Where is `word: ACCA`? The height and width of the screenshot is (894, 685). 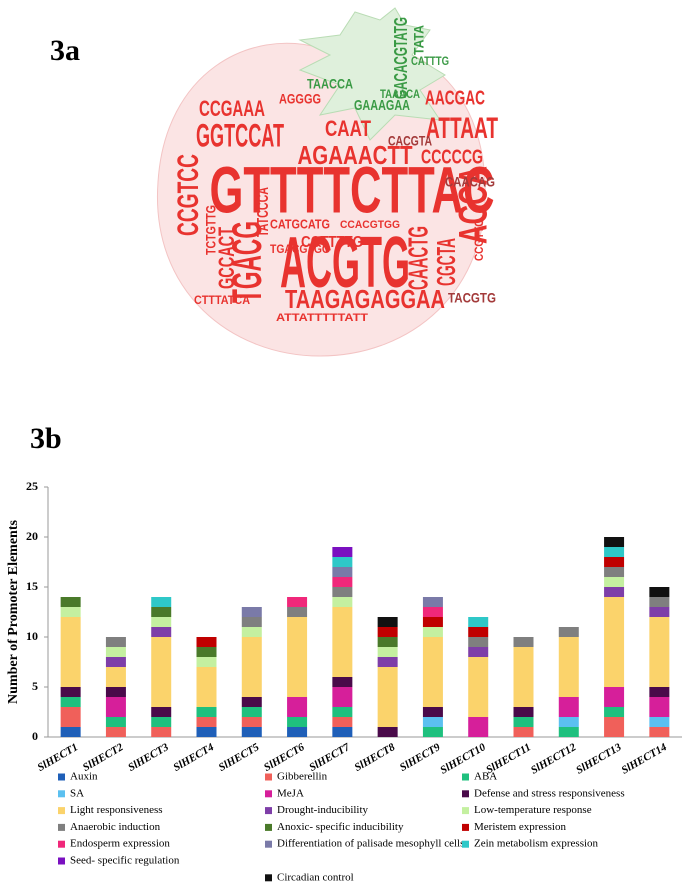 word: ACCA is located at coordinates (474, 205).